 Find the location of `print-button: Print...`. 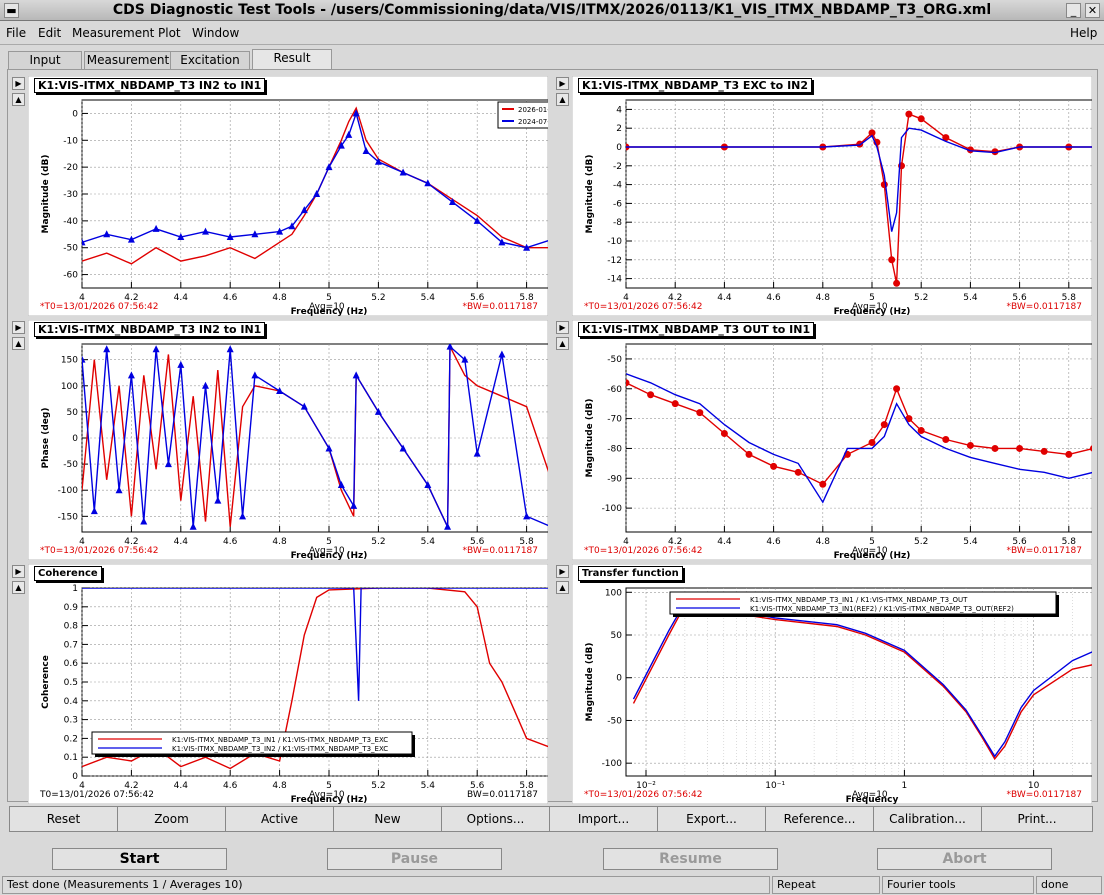

print-button: Print... is located at coordinates (1037, 819).